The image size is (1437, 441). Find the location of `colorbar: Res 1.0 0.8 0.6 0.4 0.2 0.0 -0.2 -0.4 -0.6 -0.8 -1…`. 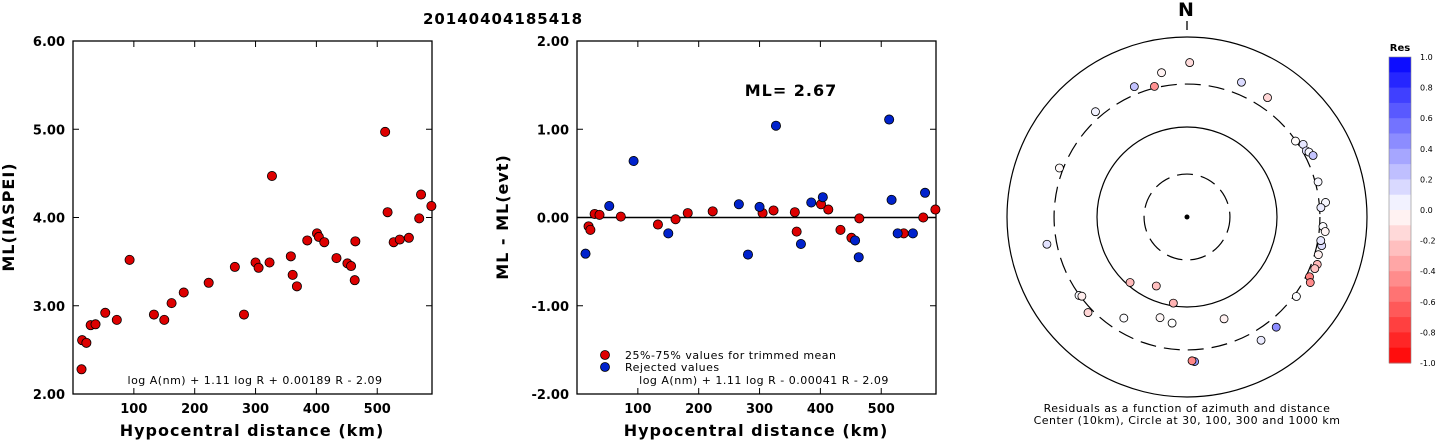

colorbar: Res 1.0 0.8 0.6 0.4 0.2 0.0 -0.2 -0.4 -0.6 -0.8 -1… is located at coordinates (1412, 205).